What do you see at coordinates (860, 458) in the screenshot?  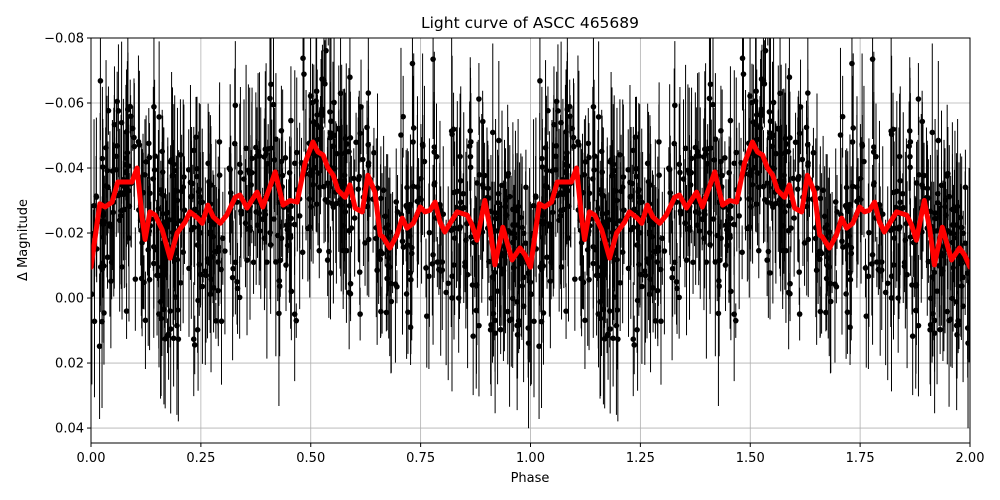 I see `x-tick-label: 1.75` at bounding box center [860, 458].